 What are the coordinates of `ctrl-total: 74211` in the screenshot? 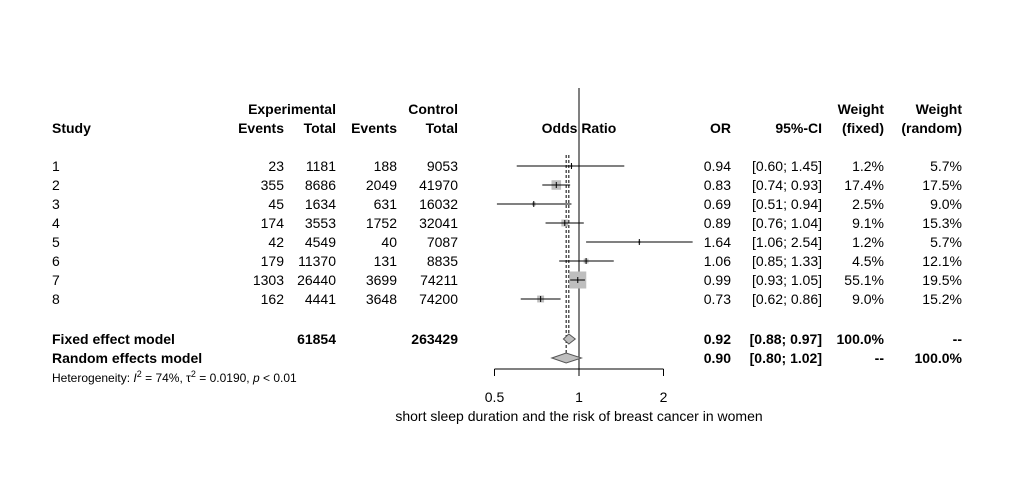 It's located at (439, 280).